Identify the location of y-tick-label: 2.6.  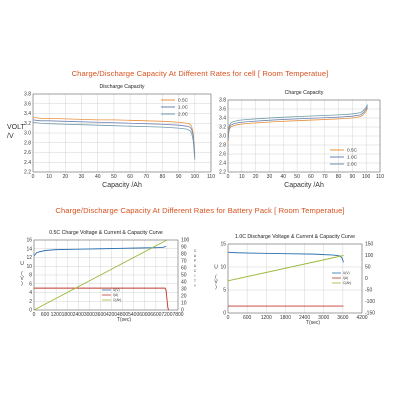
(222, 155).